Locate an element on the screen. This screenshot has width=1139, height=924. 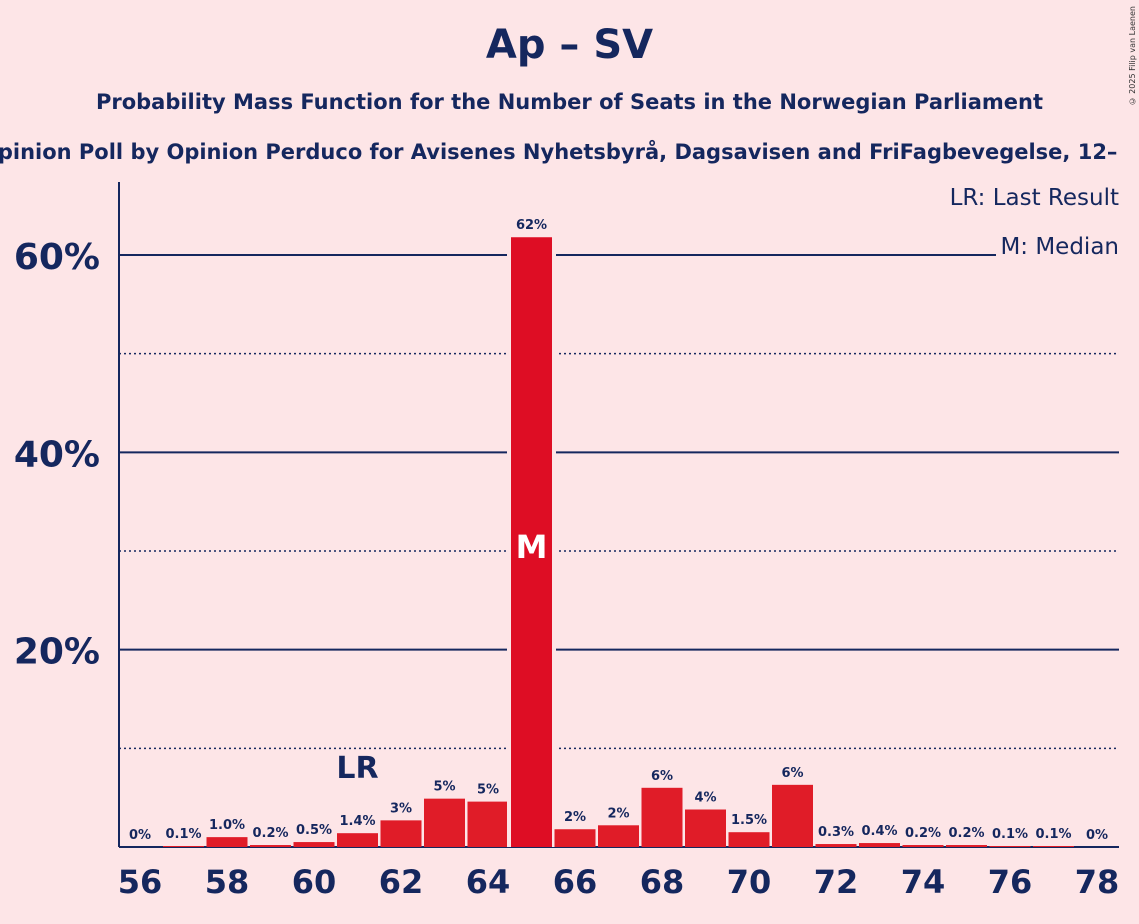
legend-last-result: LR: Last Result is located at coordinates (1032, 198).